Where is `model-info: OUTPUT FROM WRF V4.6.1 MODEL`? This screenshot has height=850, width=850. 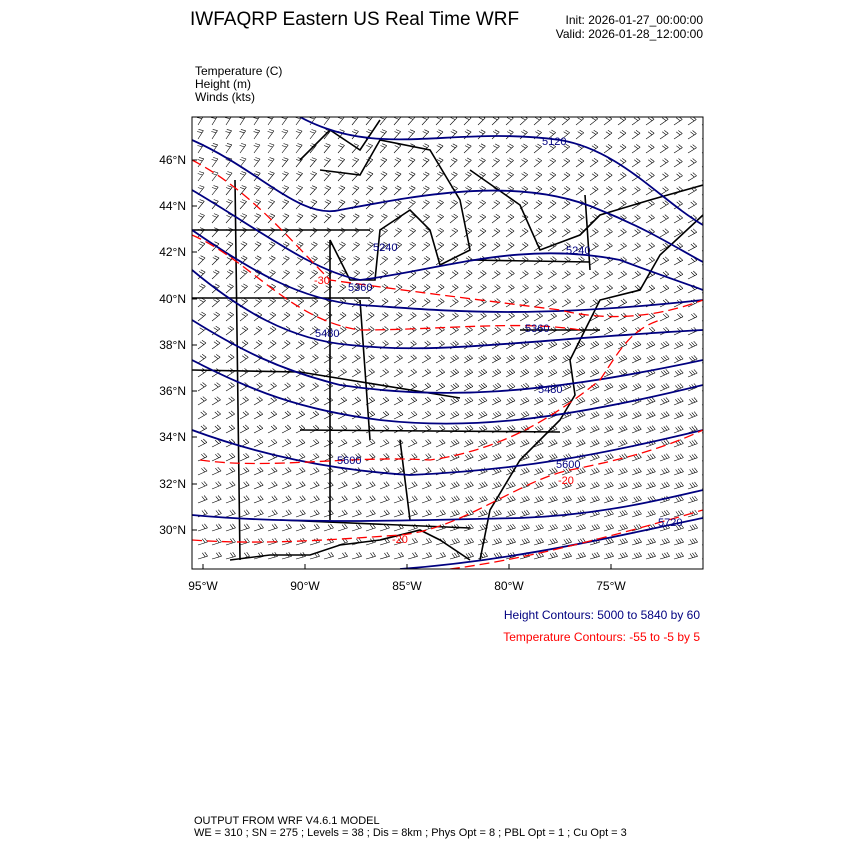 model-info: OUTPUT FROM WRF V4.6.1 MODEL is located at coordinates (287, 821).